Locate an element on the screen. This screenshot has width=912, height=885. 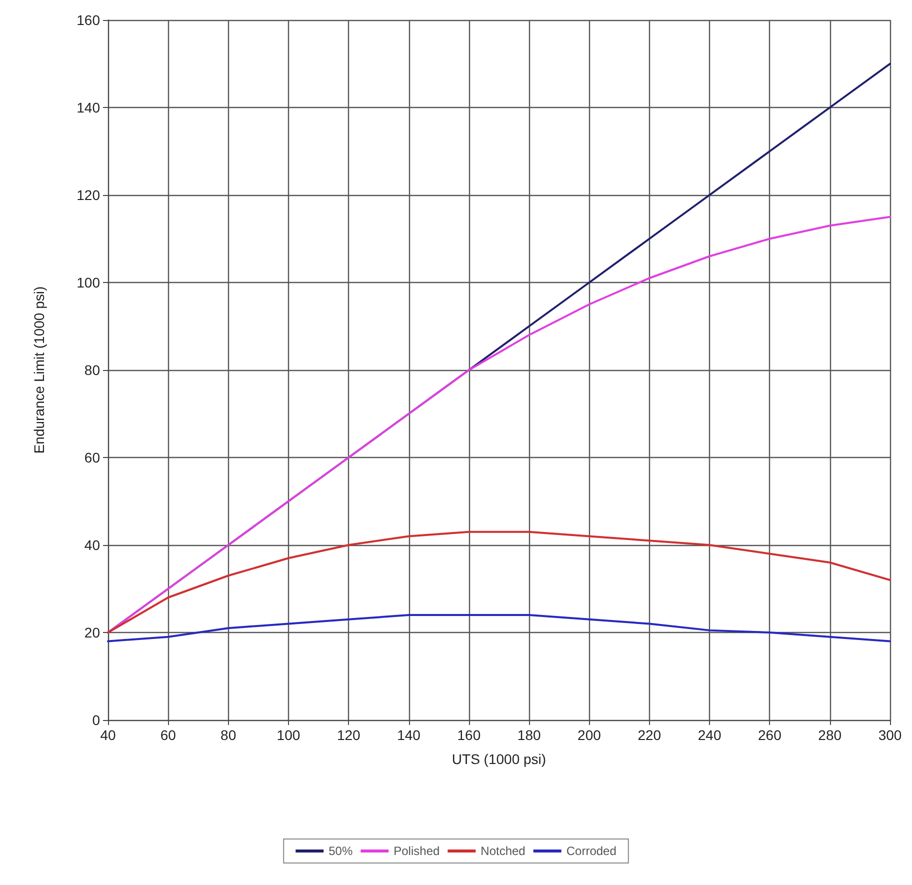
y-tick-label: 60 is located at coordinates (92, 458).